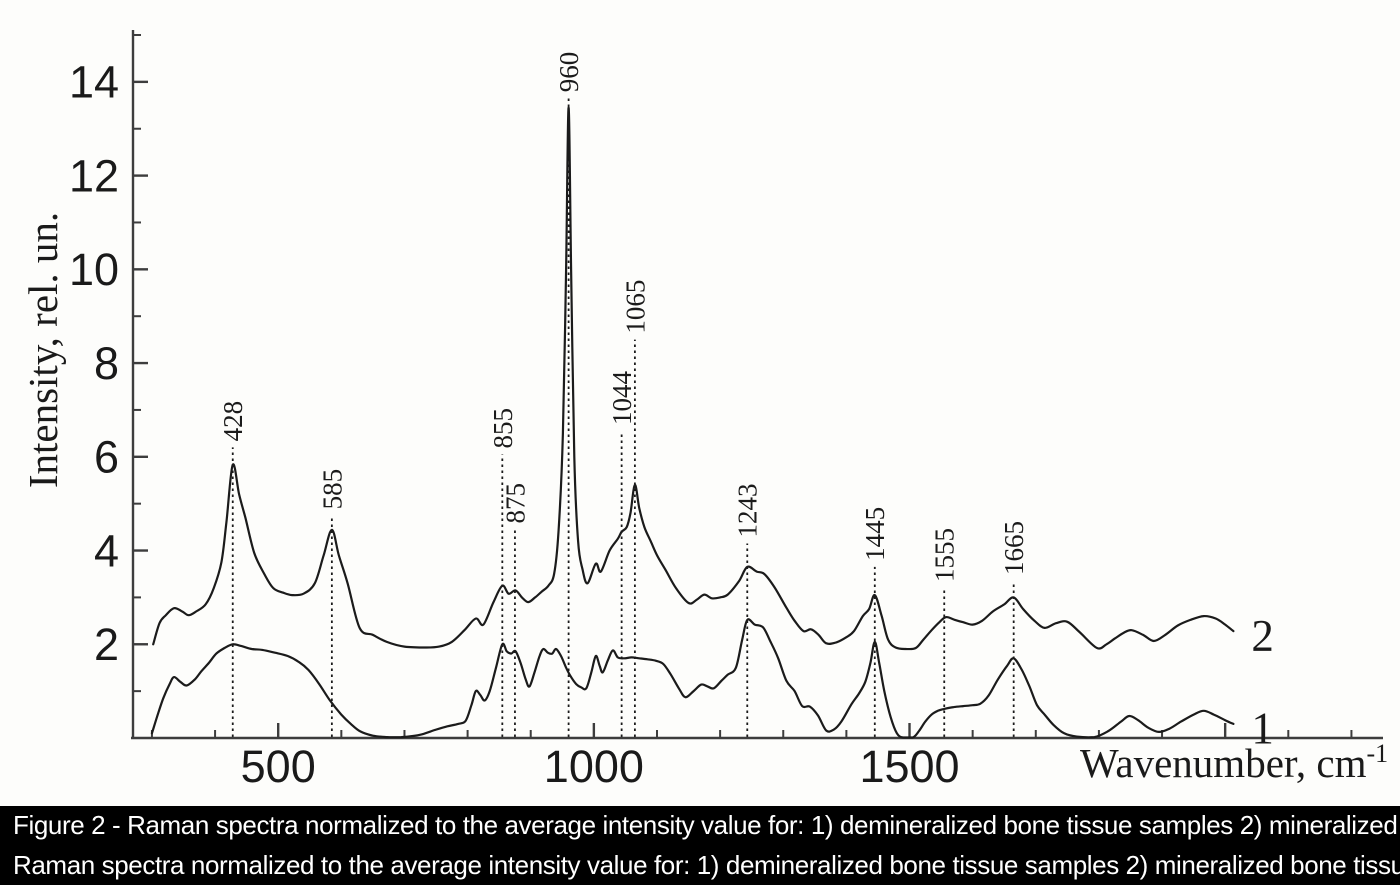 The width and height of the screenshot is (1400, 885). I want to click on peak-wavenumber-label: 855, so click(503, 428).